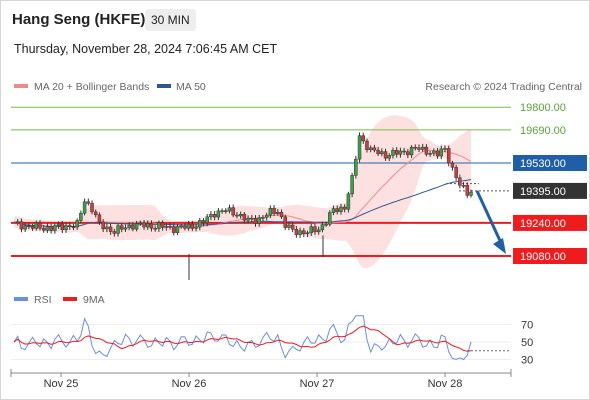 Image resolution: width=590 pixels, height=400 pixels. Describe the element at coordinates (543, 224) in the screenshot. I see `support-label: 19240.00` at that location.